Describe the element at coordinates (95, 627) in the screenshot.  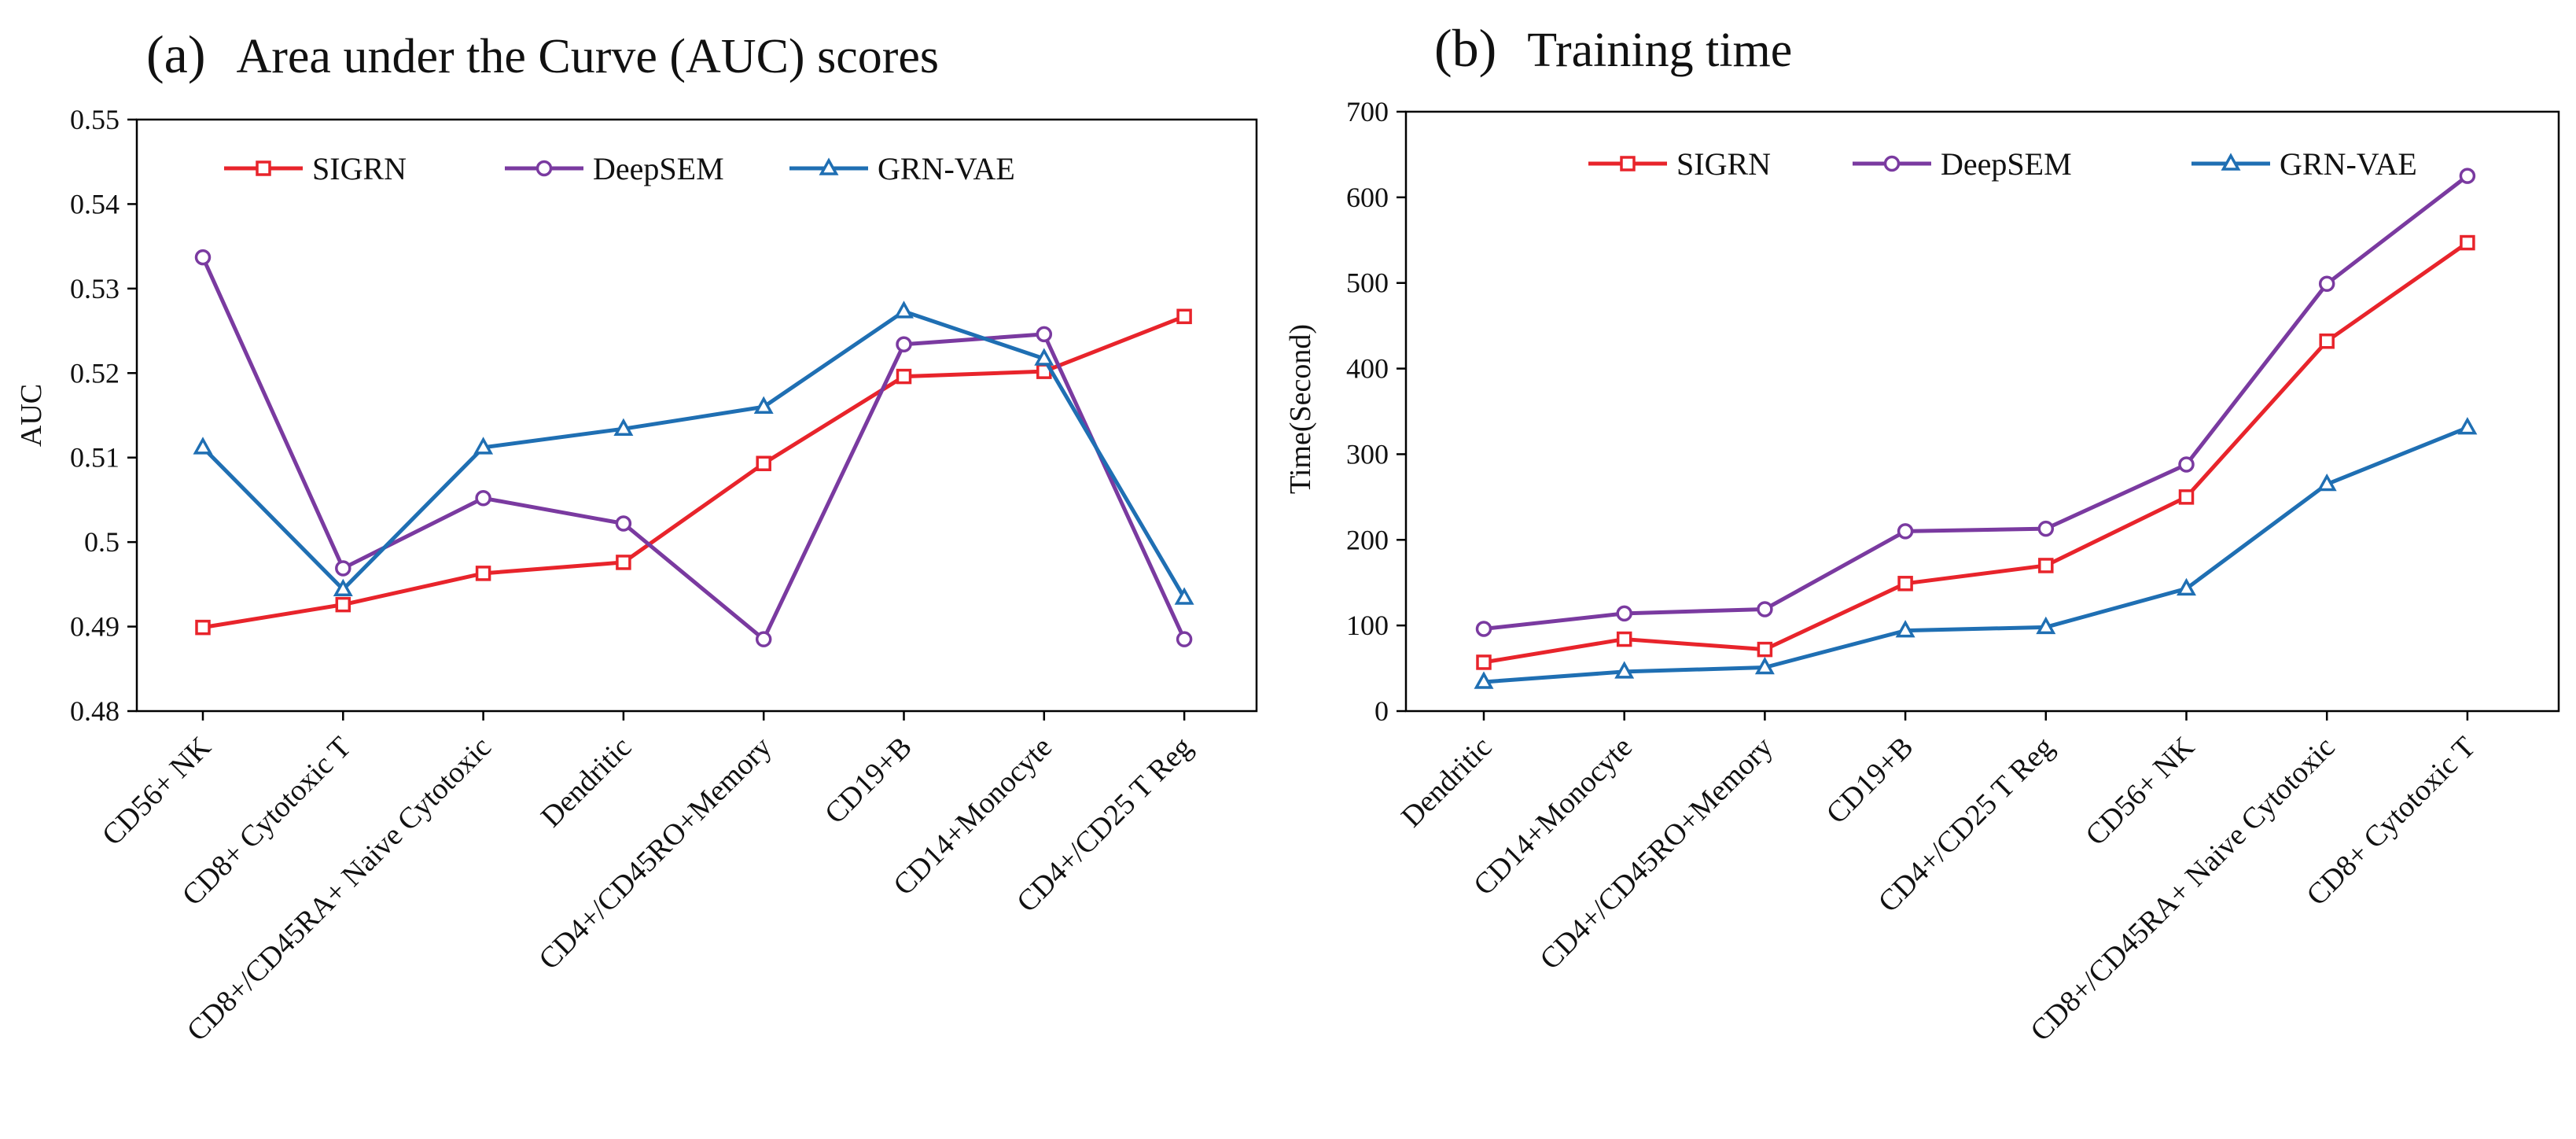
I see `panel-a-y-tick-label: 0.49` at that location.